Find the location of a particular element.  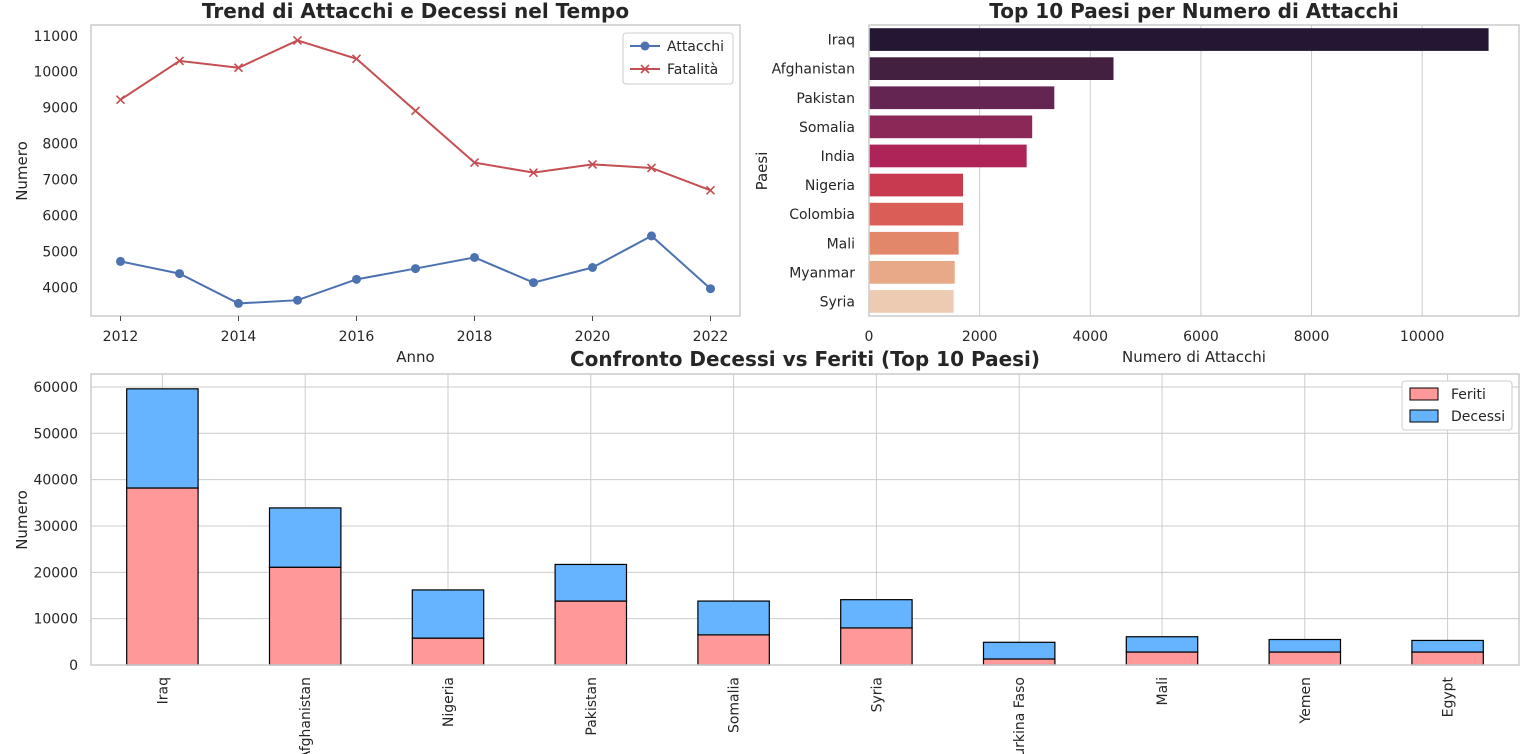

sbar-ytick-label: 20000 is located at coordinates (55, 573).